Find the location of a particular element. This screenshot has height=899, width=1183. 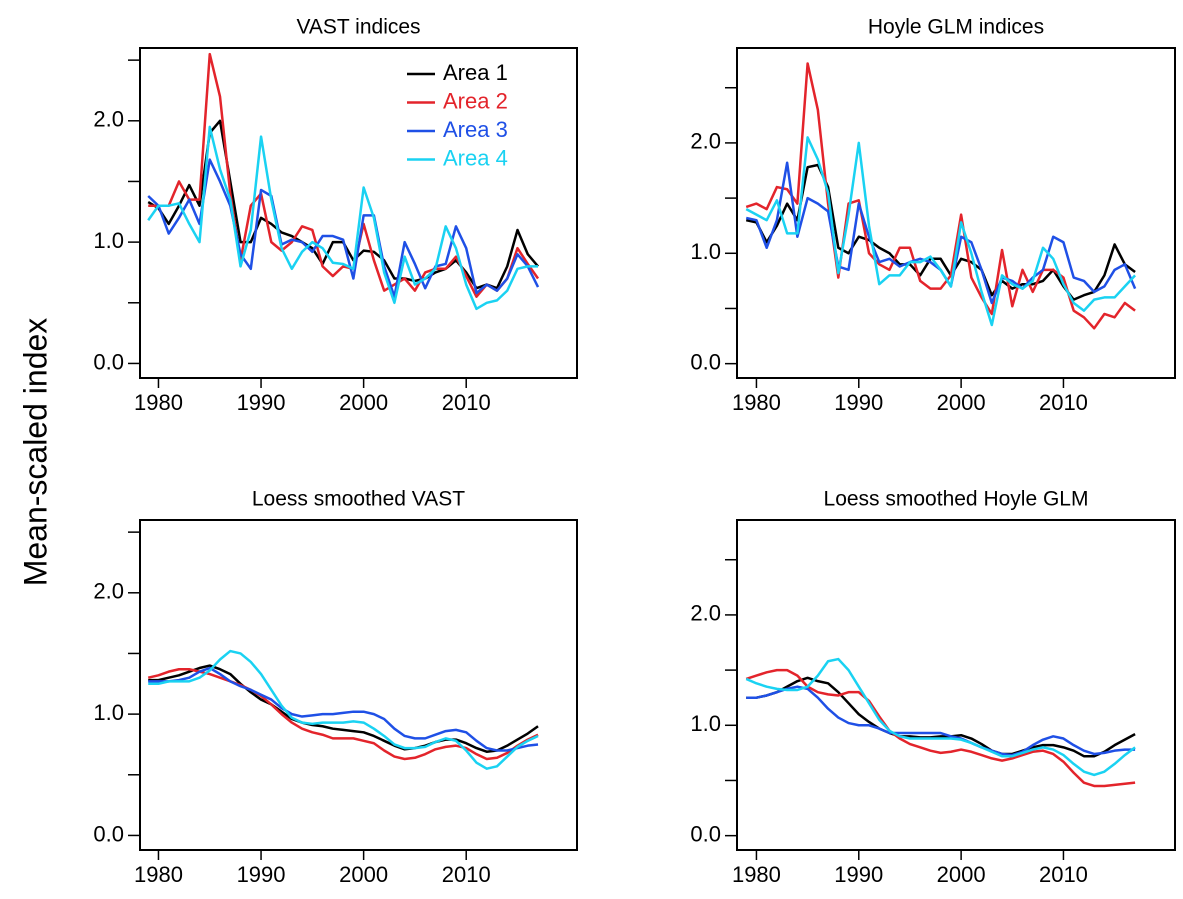

panel-title: Hoyle GLM indices is located at coordinates (956, 27).